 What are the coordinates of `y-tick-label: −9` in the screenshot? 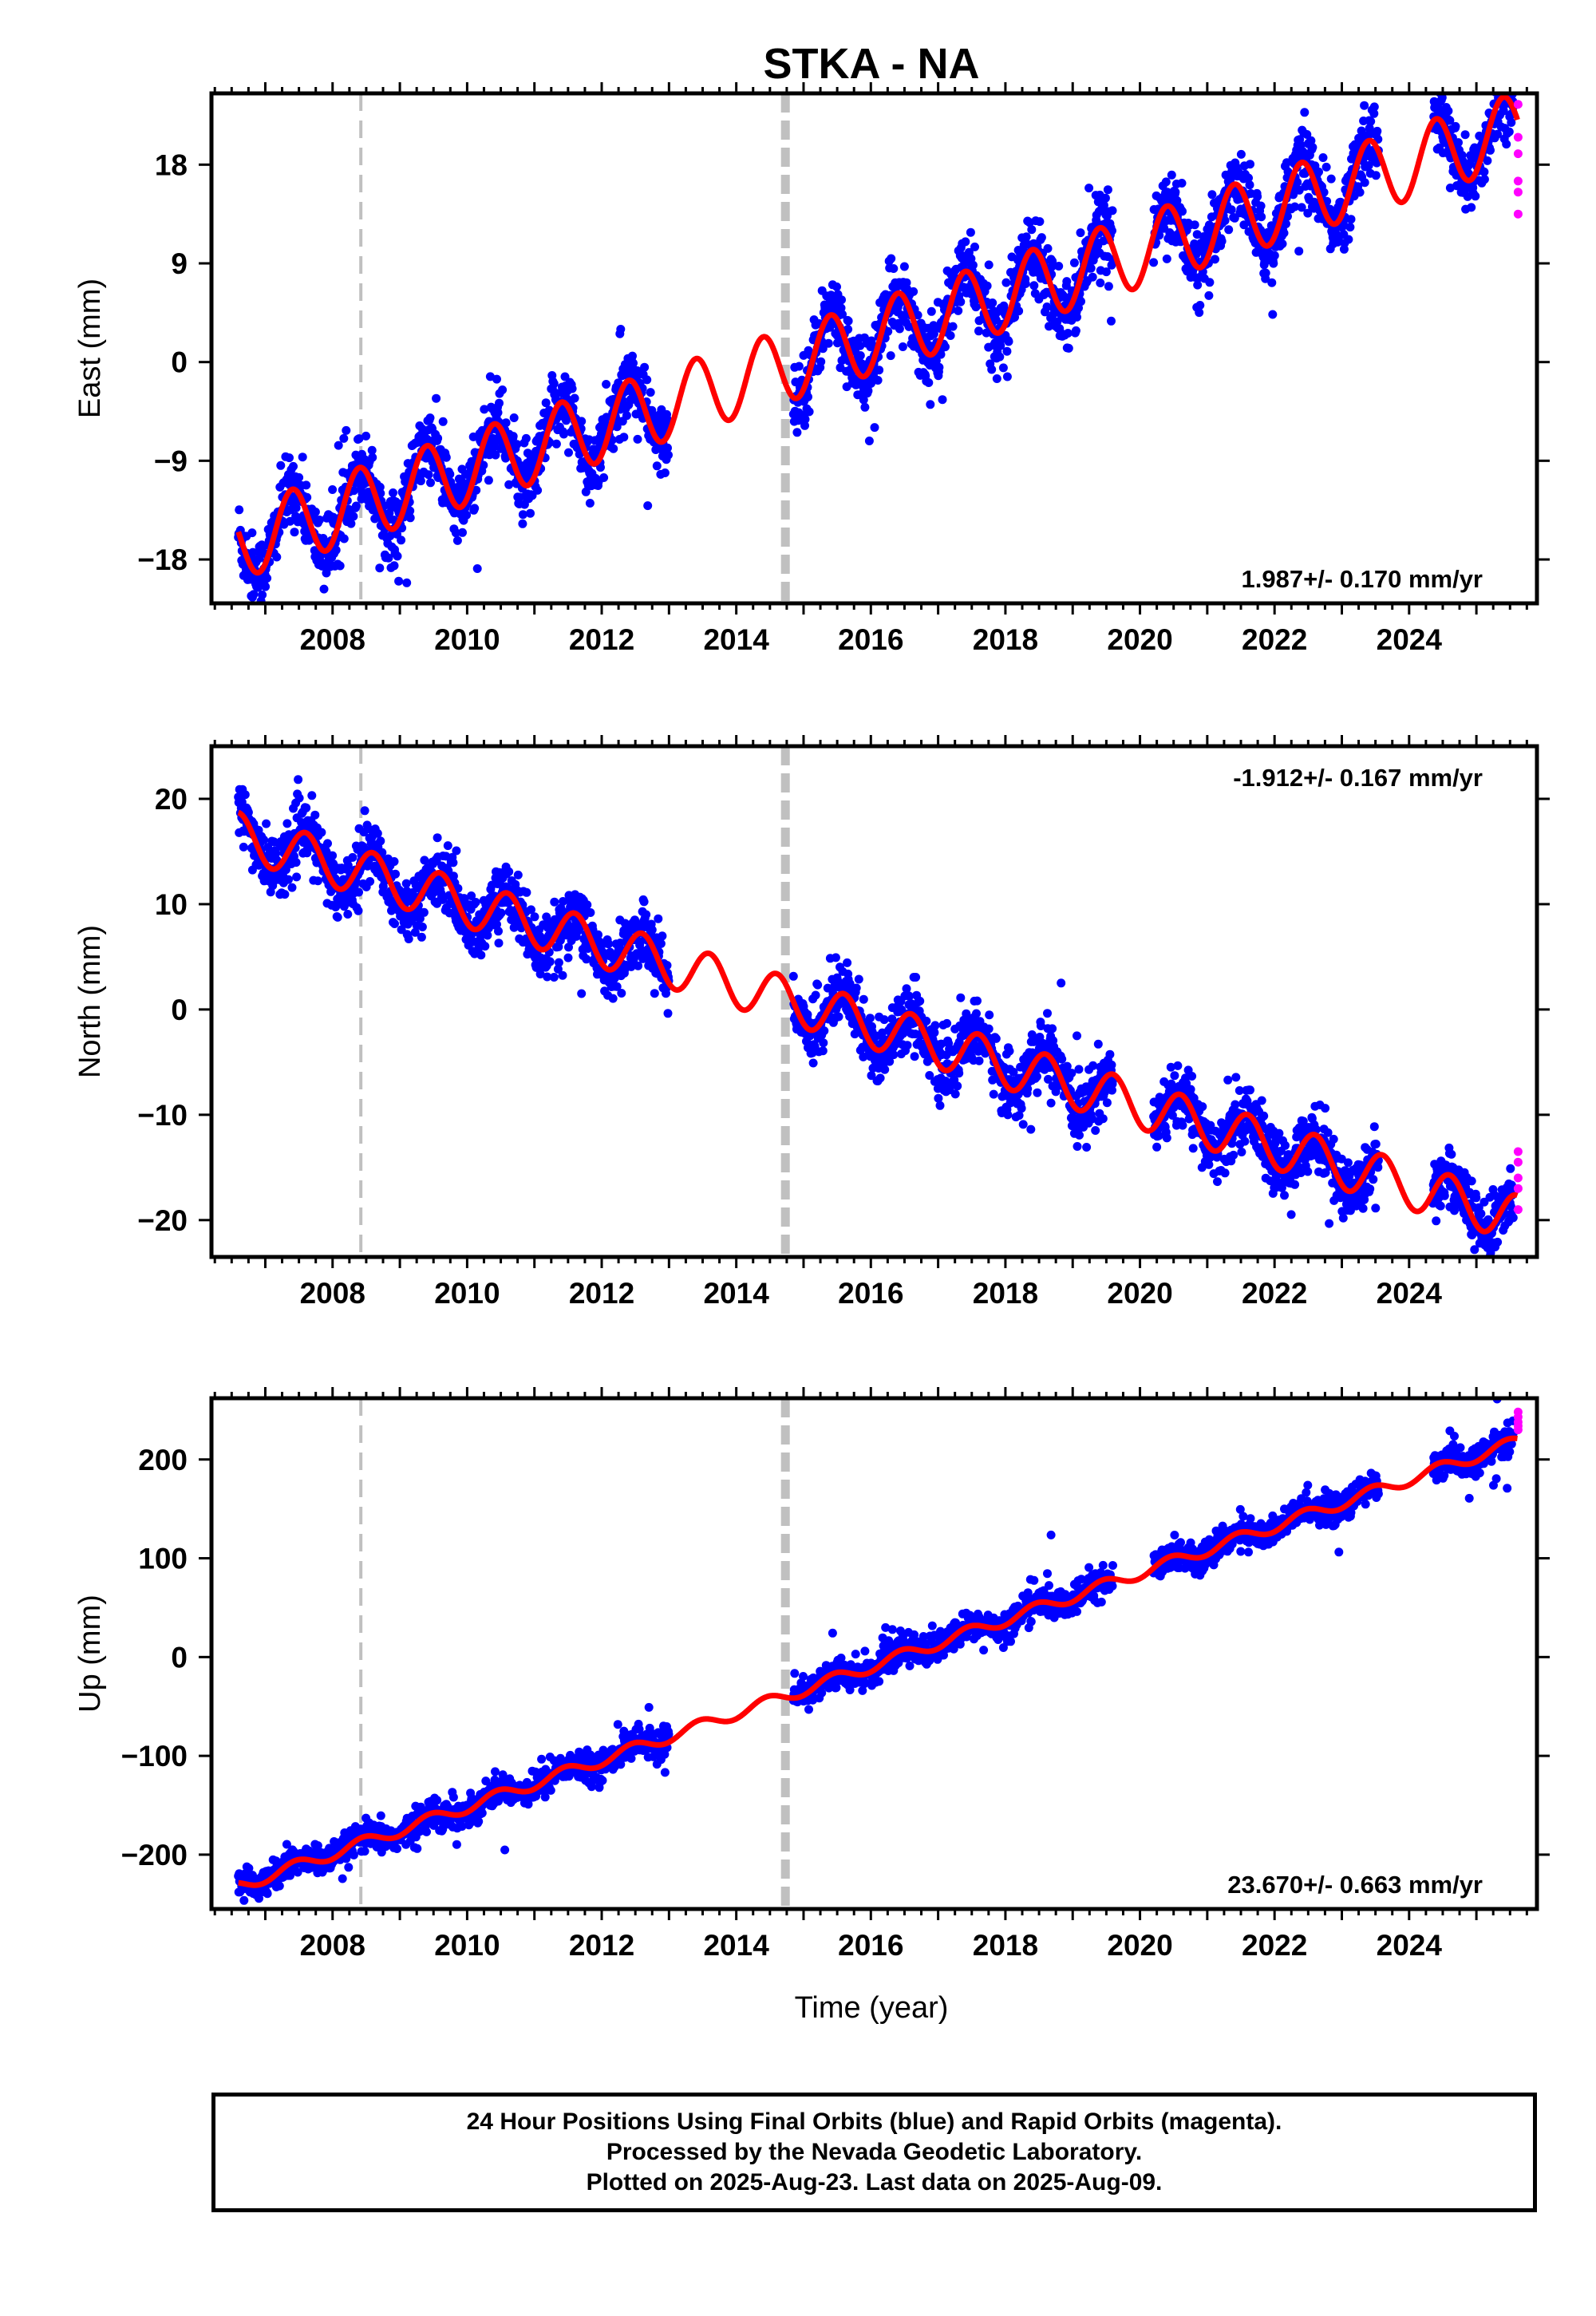 It's located at (171, 461).